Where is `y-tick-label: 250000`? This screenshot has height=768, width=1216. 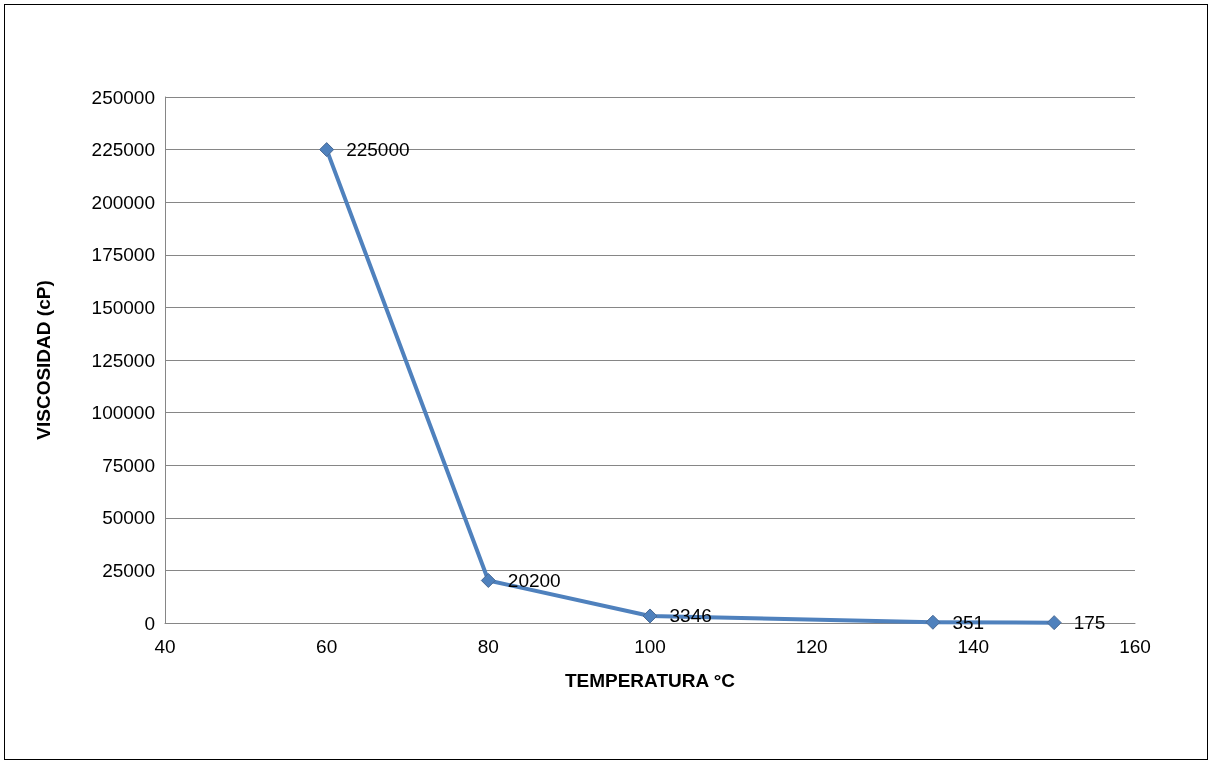
y-tick-label: 250000 is located at coordinates (123, 97).